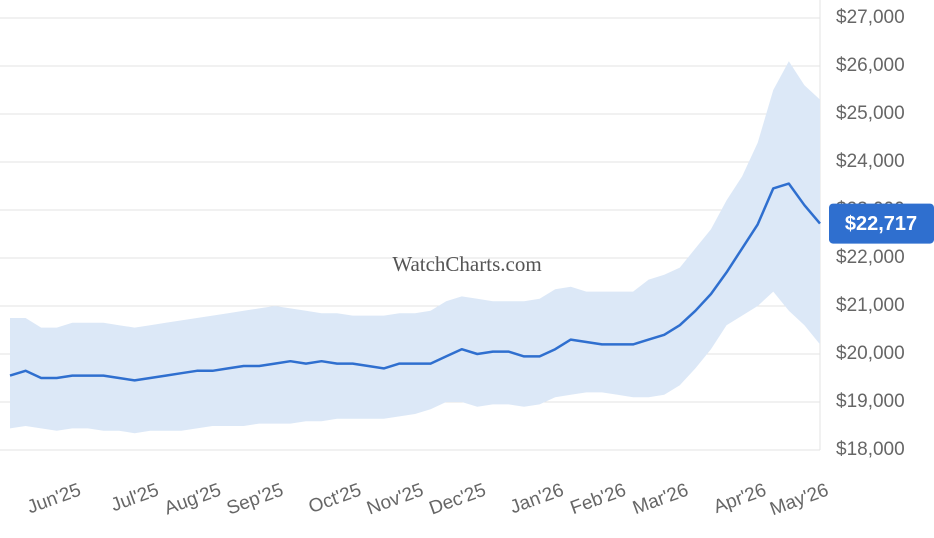 The width and height of the screenshot is (934, 538). I want to click on x-tick-label: Aug'25, so click(193, 500).